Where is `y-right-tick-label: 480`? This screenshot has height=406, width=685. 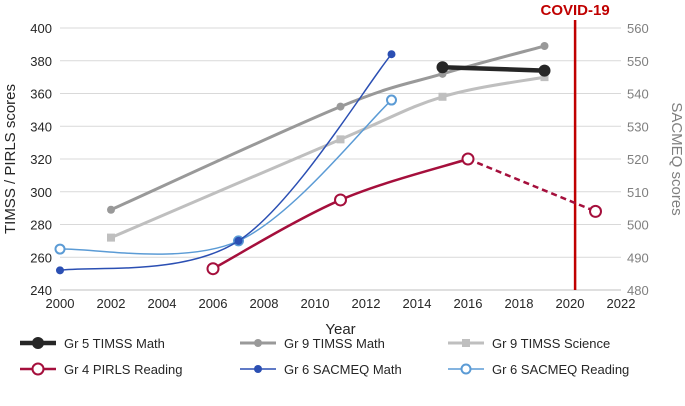
y-right-tick-label: 480 is located at coordinates (638, 290).